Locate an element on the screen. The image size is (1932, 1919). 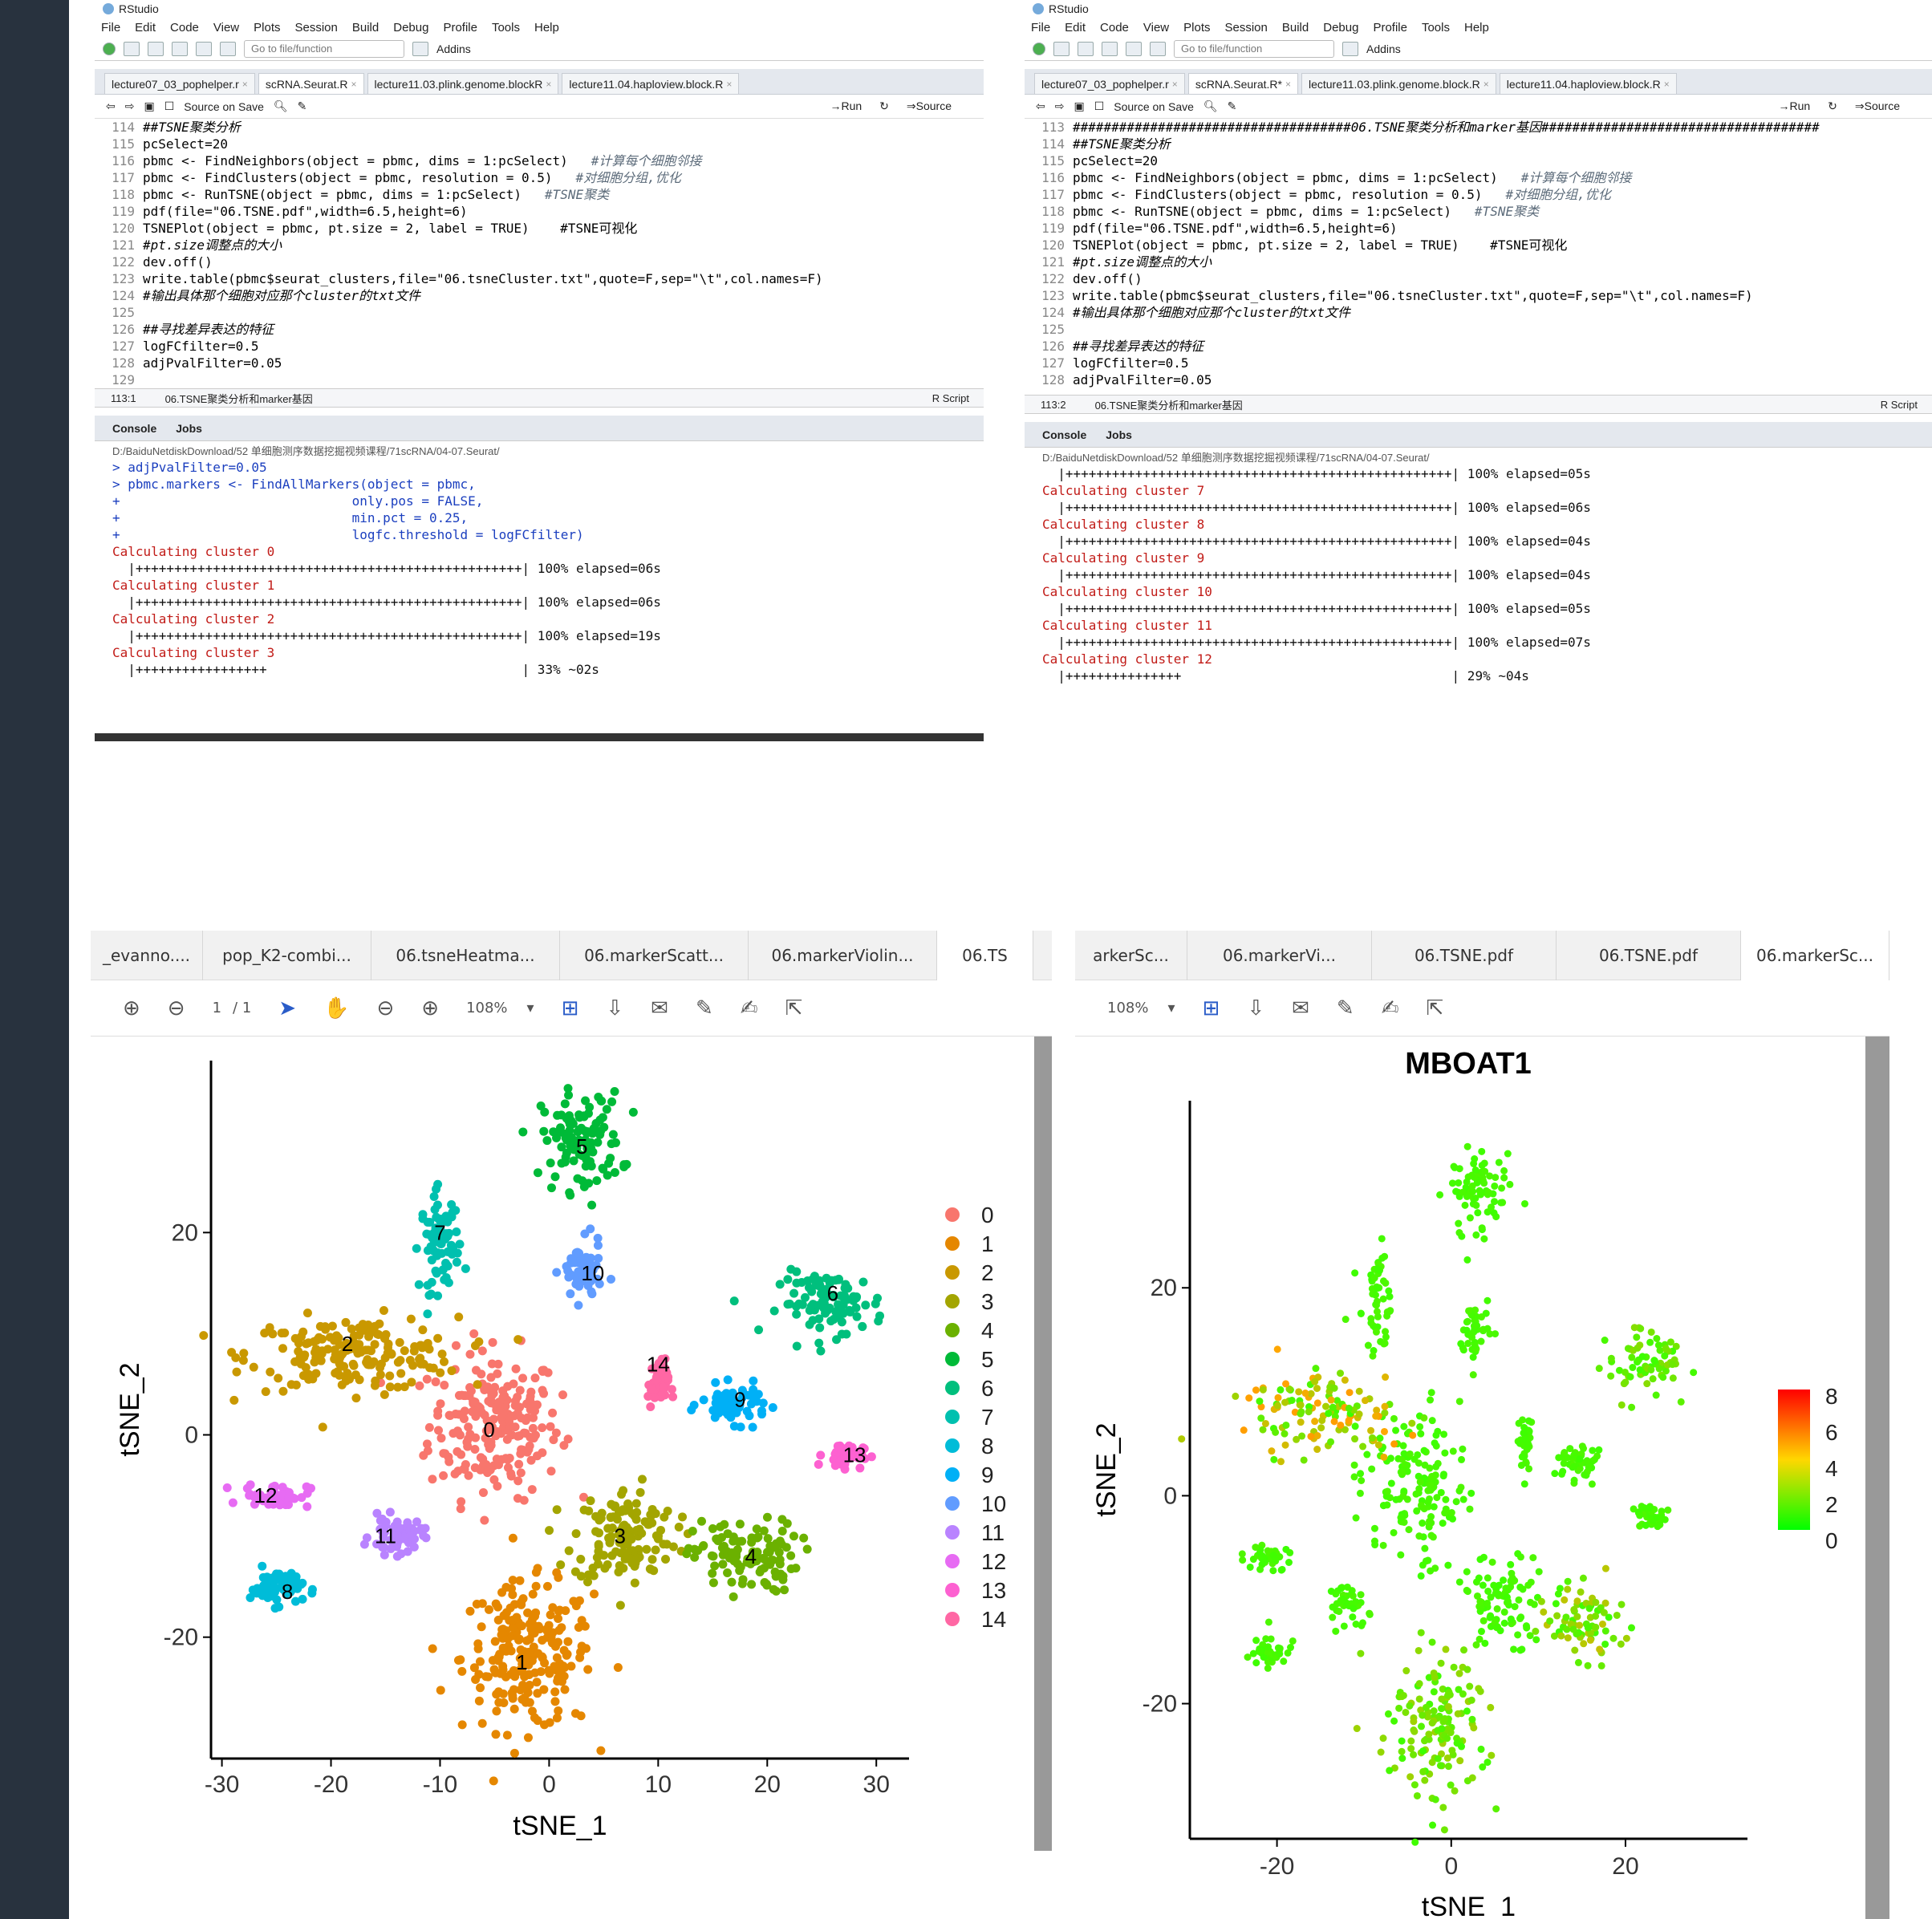
zoom-select: 108% ▾ is located at coordinates (1141, 1008).